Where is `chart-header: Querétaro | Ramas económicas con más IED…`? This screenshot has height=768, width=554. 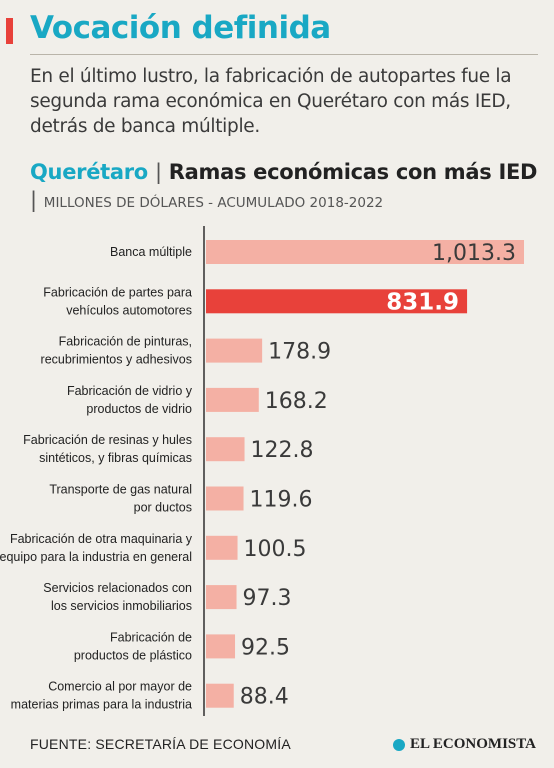 chart-header: Querétaro | Ramas económicas con más IED… is located at coordinates (285, 187).